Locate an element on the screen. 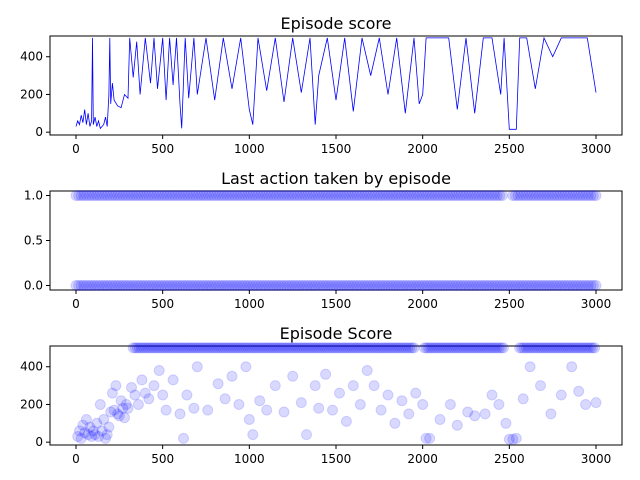  plot3-x-tick-label: 500 is located at coordinates (162, 459).